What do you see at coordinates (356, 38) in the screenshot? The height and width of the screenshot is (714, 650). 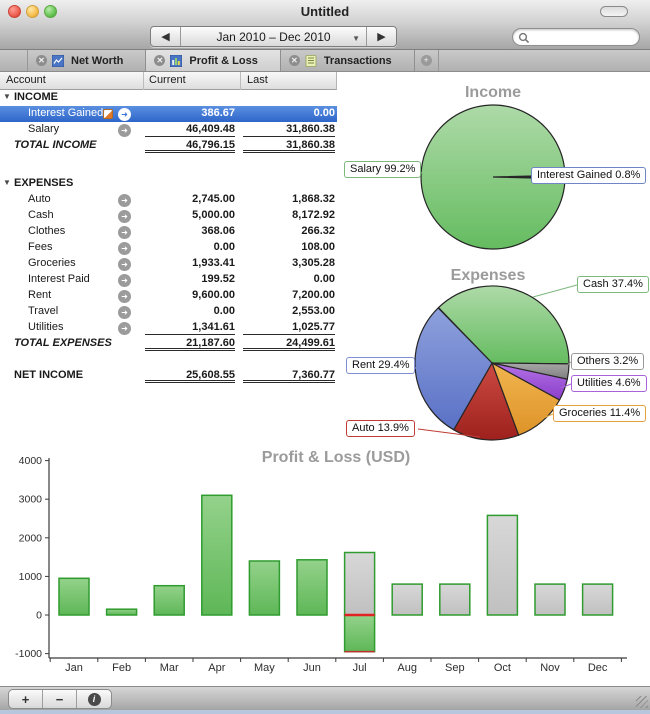 I see `chevron-down-icon: ▼` at bounding box center [356, 38].